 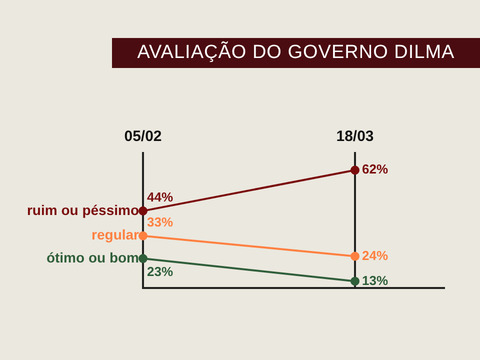 I want to click on x-tick-label: 05/02, so click(x=143, y=137).